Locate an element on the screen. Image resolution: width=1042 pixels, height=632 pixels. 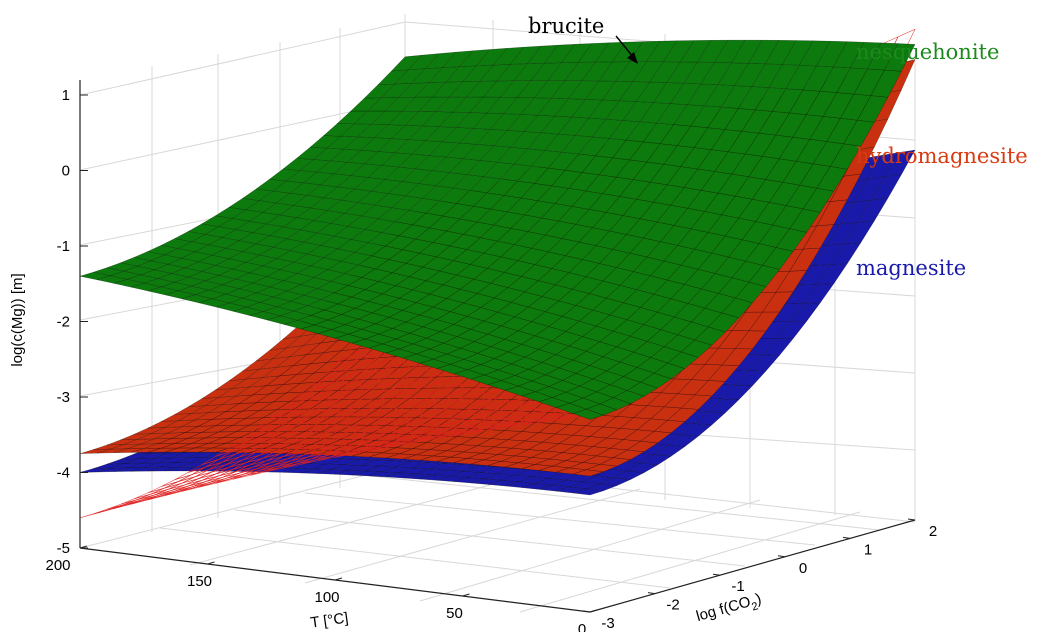
y-tick-label: 1 is located at coordinates (868, 549).